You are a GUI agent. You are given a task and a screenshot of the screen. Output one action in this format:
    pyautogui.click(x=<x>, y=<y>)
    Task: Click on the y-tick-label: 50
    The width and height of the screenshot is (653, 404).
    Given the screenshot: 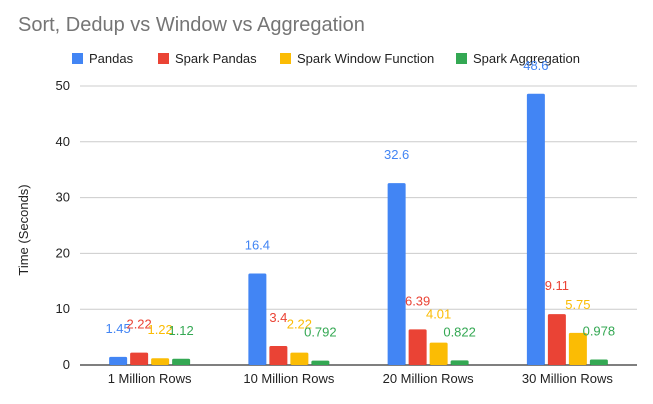 What is the action you would take?
    pyautogui.click(x=63, y=85)
    